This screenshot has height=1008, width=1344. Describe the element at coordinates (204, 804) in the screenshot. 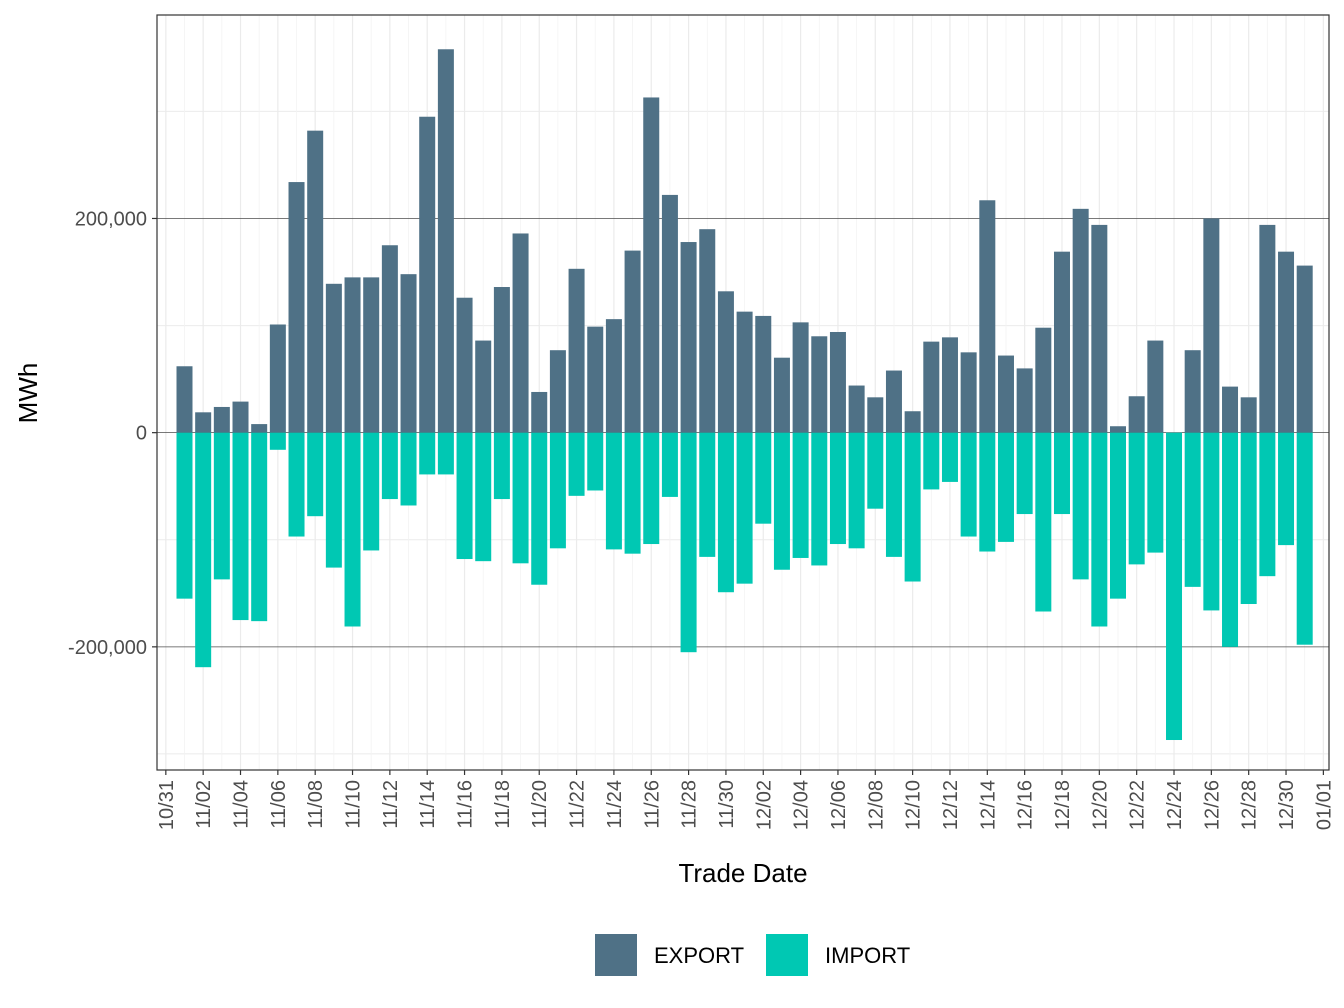

I see `x-tick-label: 11/02` at that location.